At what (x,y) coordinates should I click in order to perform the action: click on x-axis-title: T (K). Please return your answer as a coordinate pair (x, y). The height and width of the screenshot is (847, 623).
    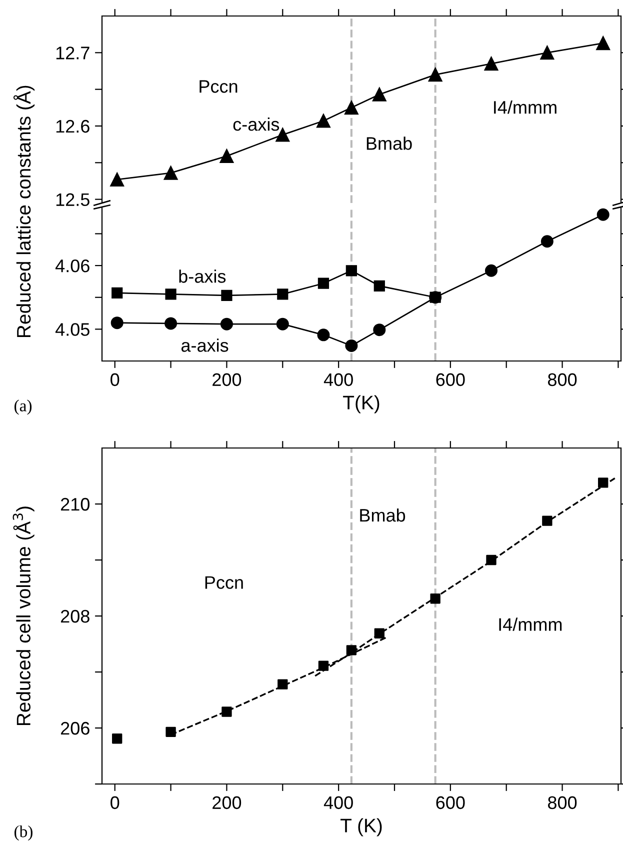
    Looking at the image, I should click on (361, 827).